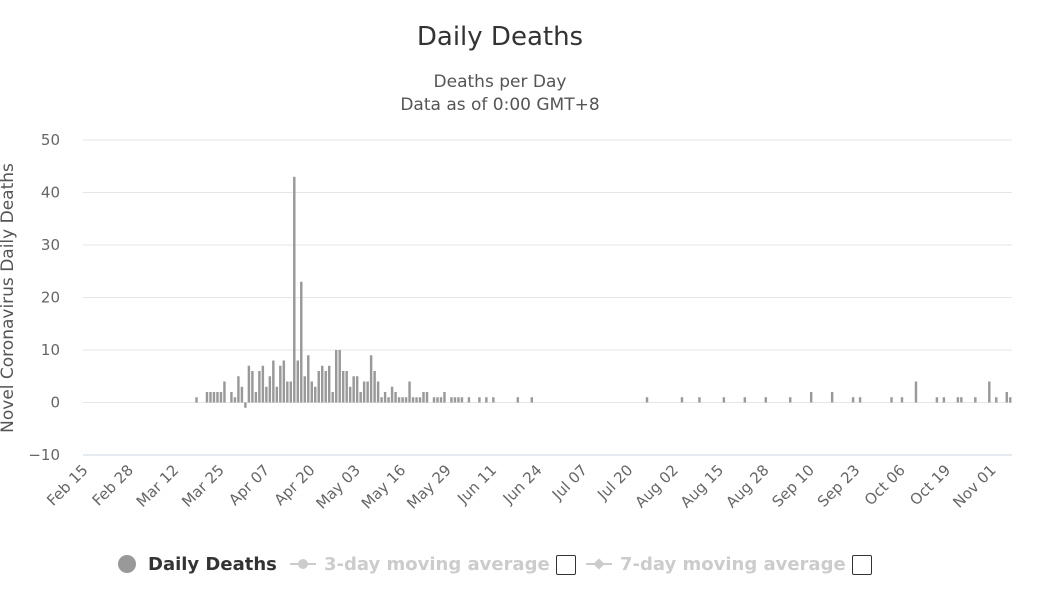  Describe the element at coordinates (499, 105) in the screenshot. I see `chart-data-date: Data as of 0:00 GMT+8` at that location.